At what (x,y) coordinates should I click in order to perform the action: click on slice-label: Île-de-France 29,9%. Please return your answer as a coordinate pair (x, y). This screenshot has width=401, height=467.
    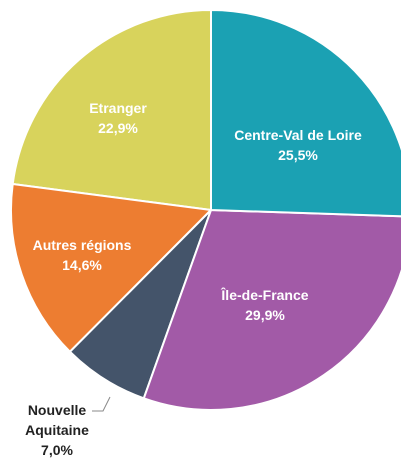
    Looking at the image, I should click on (265, 305).